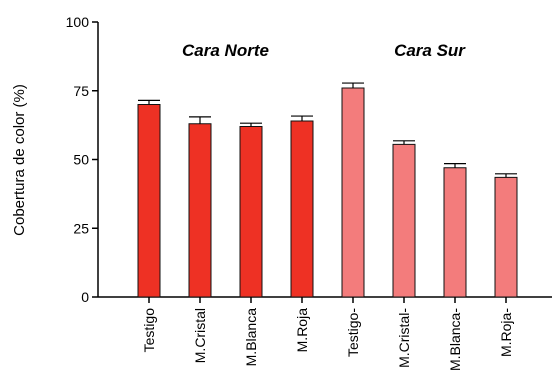  What do you see at coordinates (19, 160) in the screenshot?
I see `y-axis-label: Cobertura de color (%)` at bounding box center [19, 160].